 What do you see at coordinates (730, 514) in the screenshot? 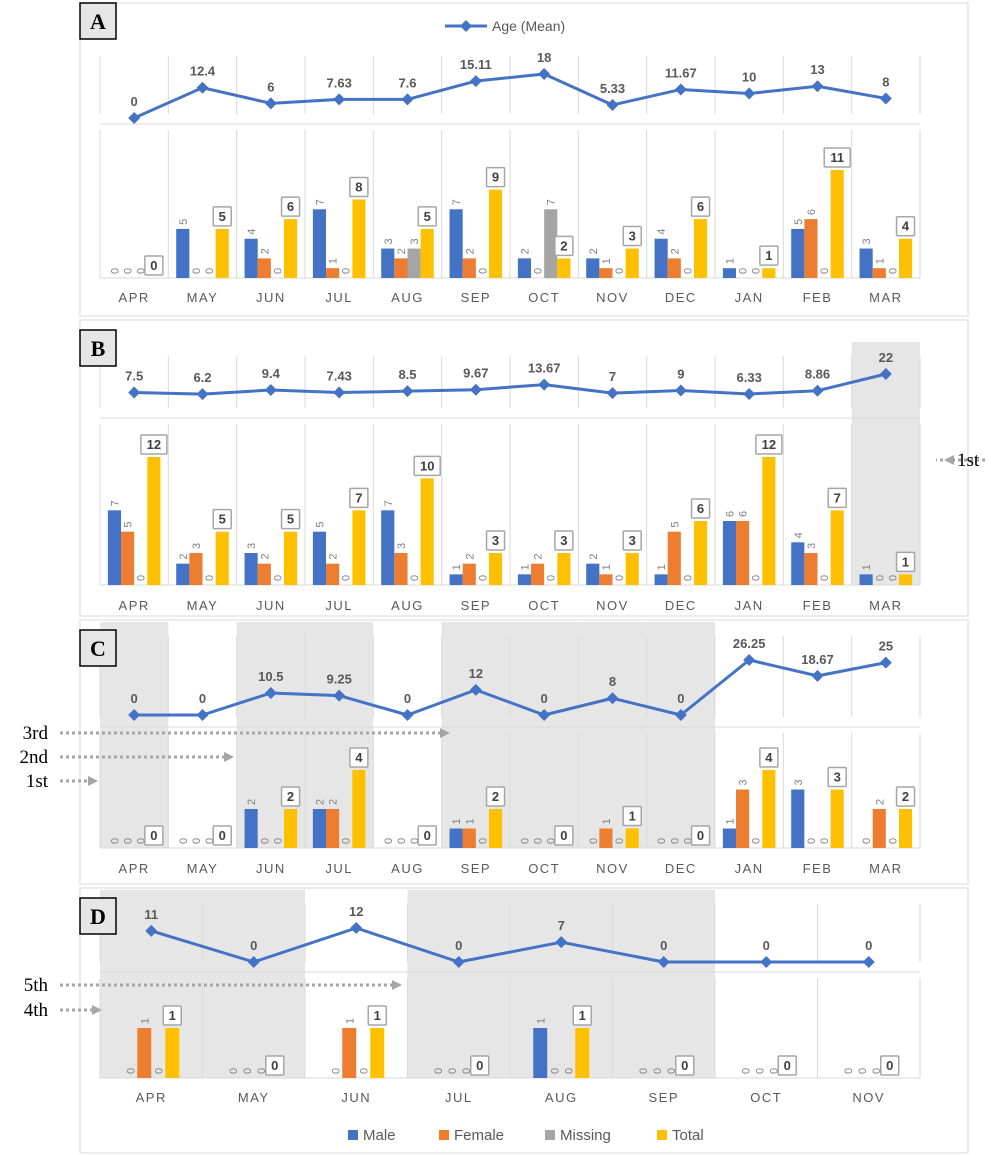
I see `bar-value-label: 6` at bounding box center [730, 514].